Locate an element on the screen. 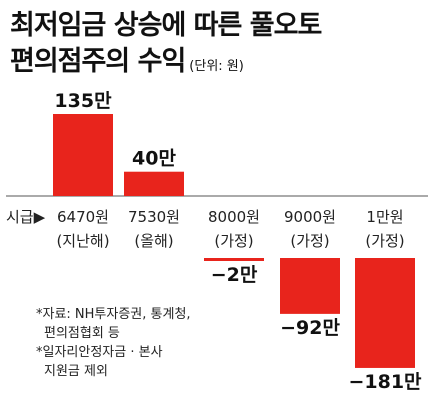 Image resolution: width=434 pixels, height=405 pixels. value-label: −181만 is located at coordinates (385, 382).